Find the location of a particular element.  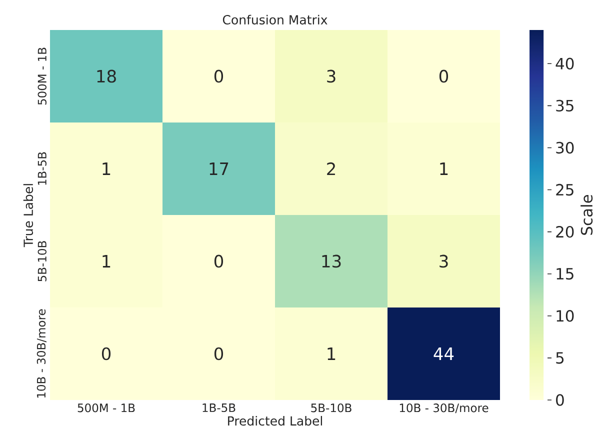

data-label: 2 is located at coordinates (331, 169).